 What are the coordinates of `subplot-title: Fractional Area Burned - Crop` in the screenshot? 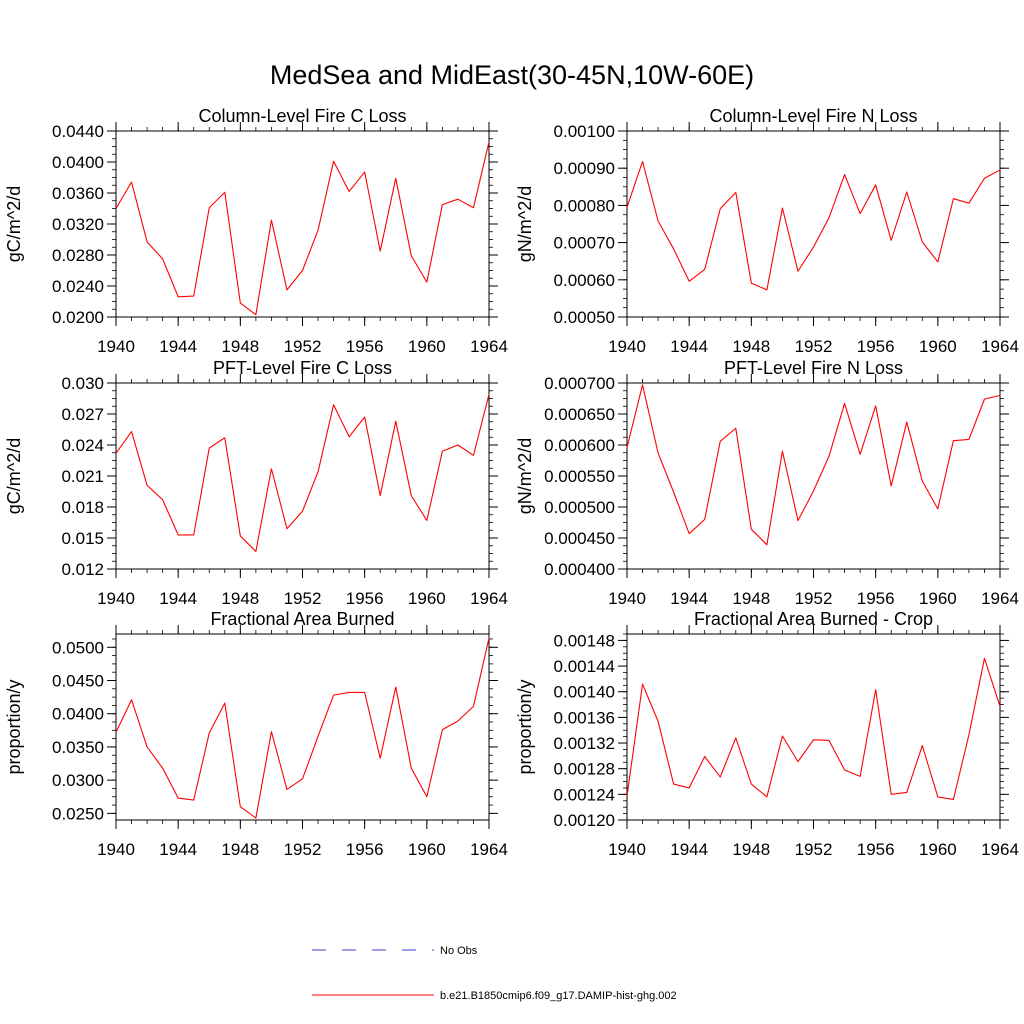 It's located at (813, 619).